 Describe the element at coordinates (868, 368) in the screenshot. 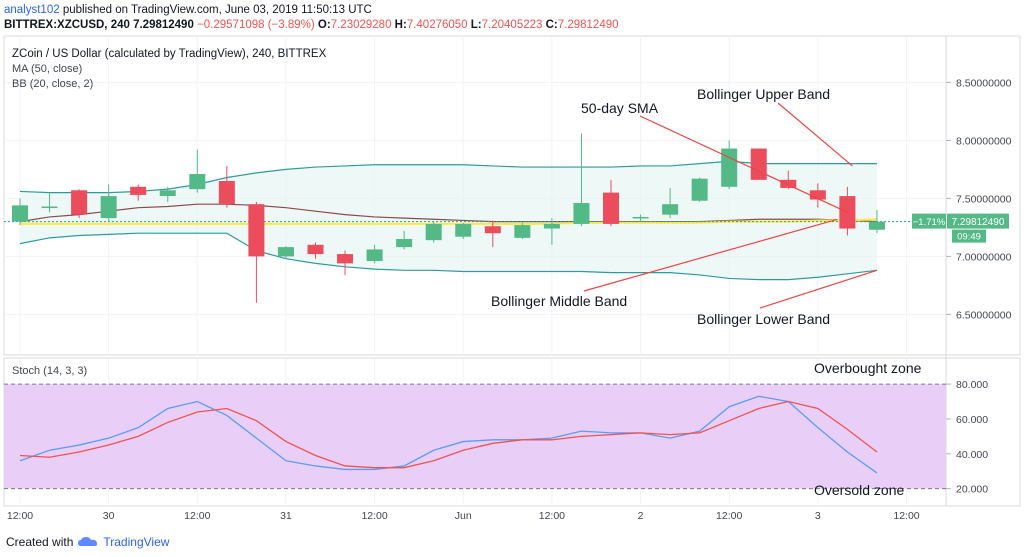

I see `overbought-annotation: Overbought zone` at that location.